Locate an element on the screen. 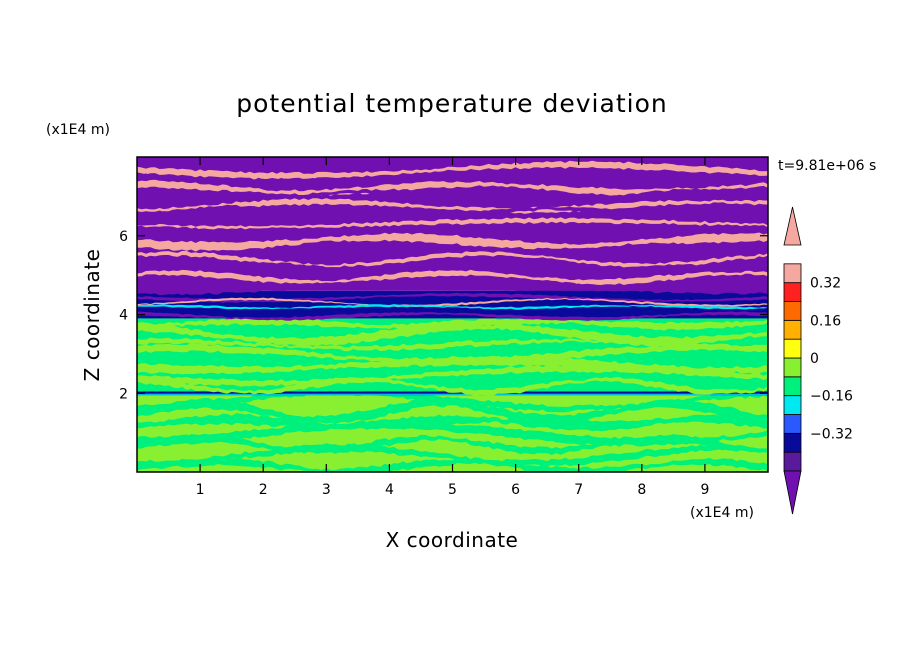  colorbar-tick-label: 0 is located at coordinates (814, 359).